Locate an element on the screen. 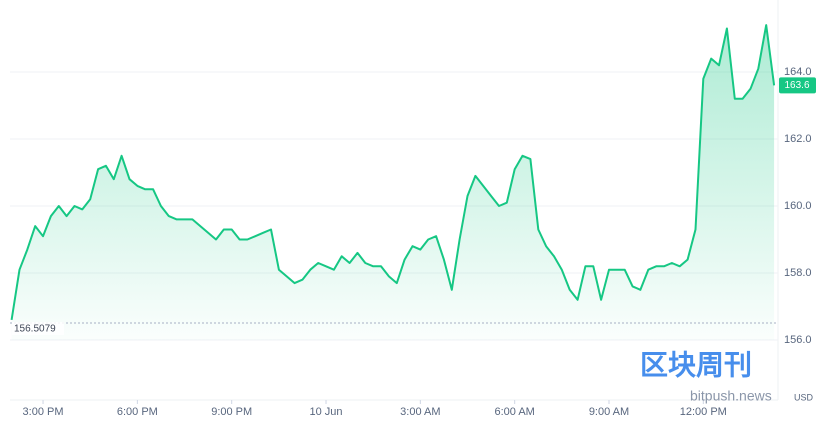 The image size is (820, 422). y-tick-label: 158.0 is located at coordinates (798, 273).